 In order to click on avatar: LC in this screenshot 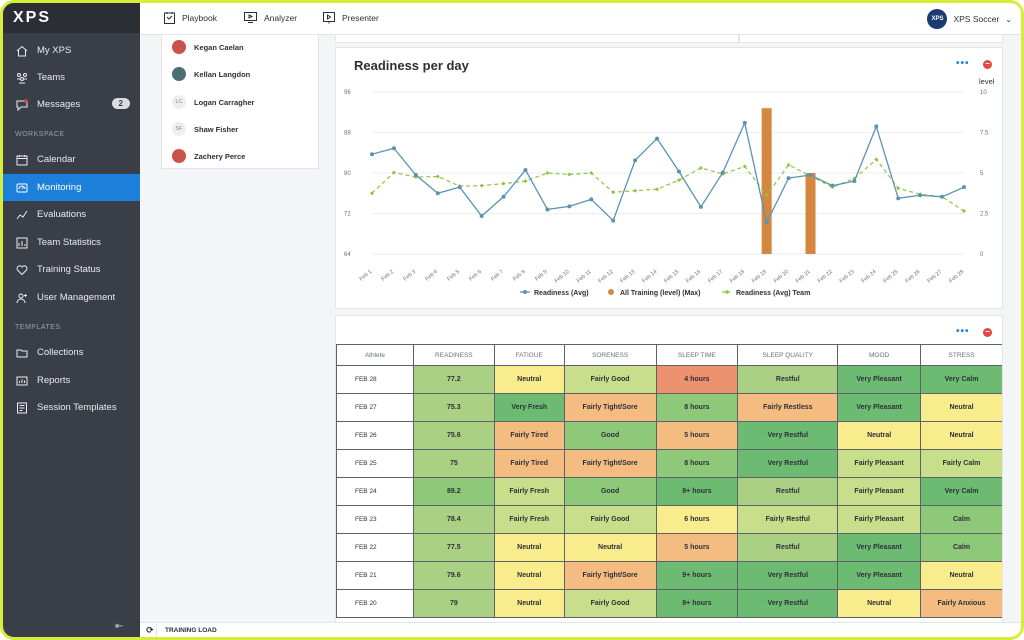, I will do `click(179, 102)`.